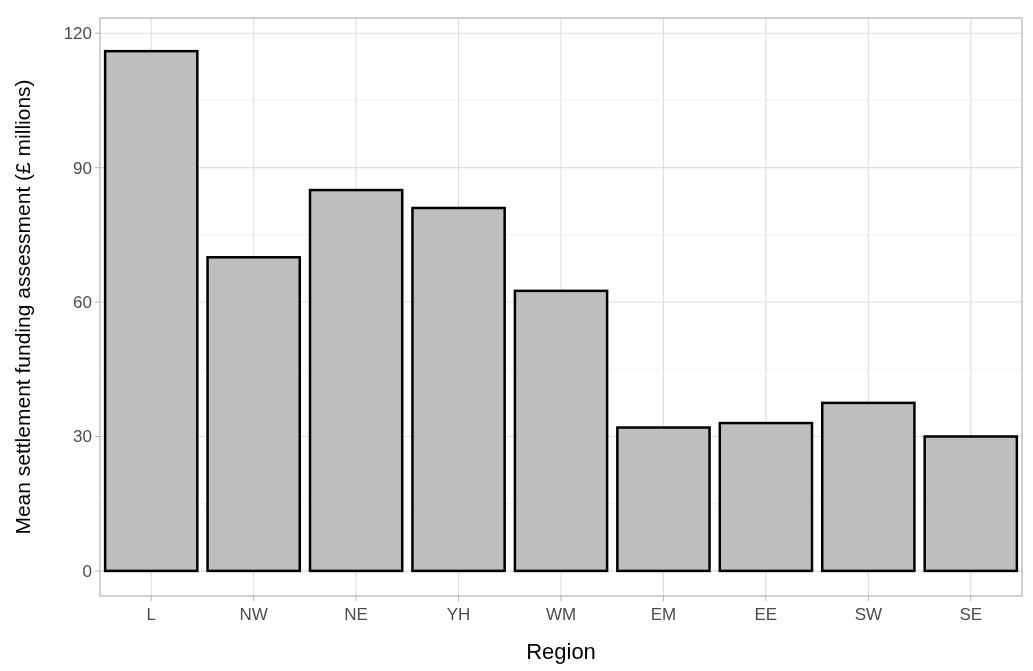 Image resolution: width=1033 pixels, height=671 pixels. I want to click on x-tick-label: NW, so click(253, 614).